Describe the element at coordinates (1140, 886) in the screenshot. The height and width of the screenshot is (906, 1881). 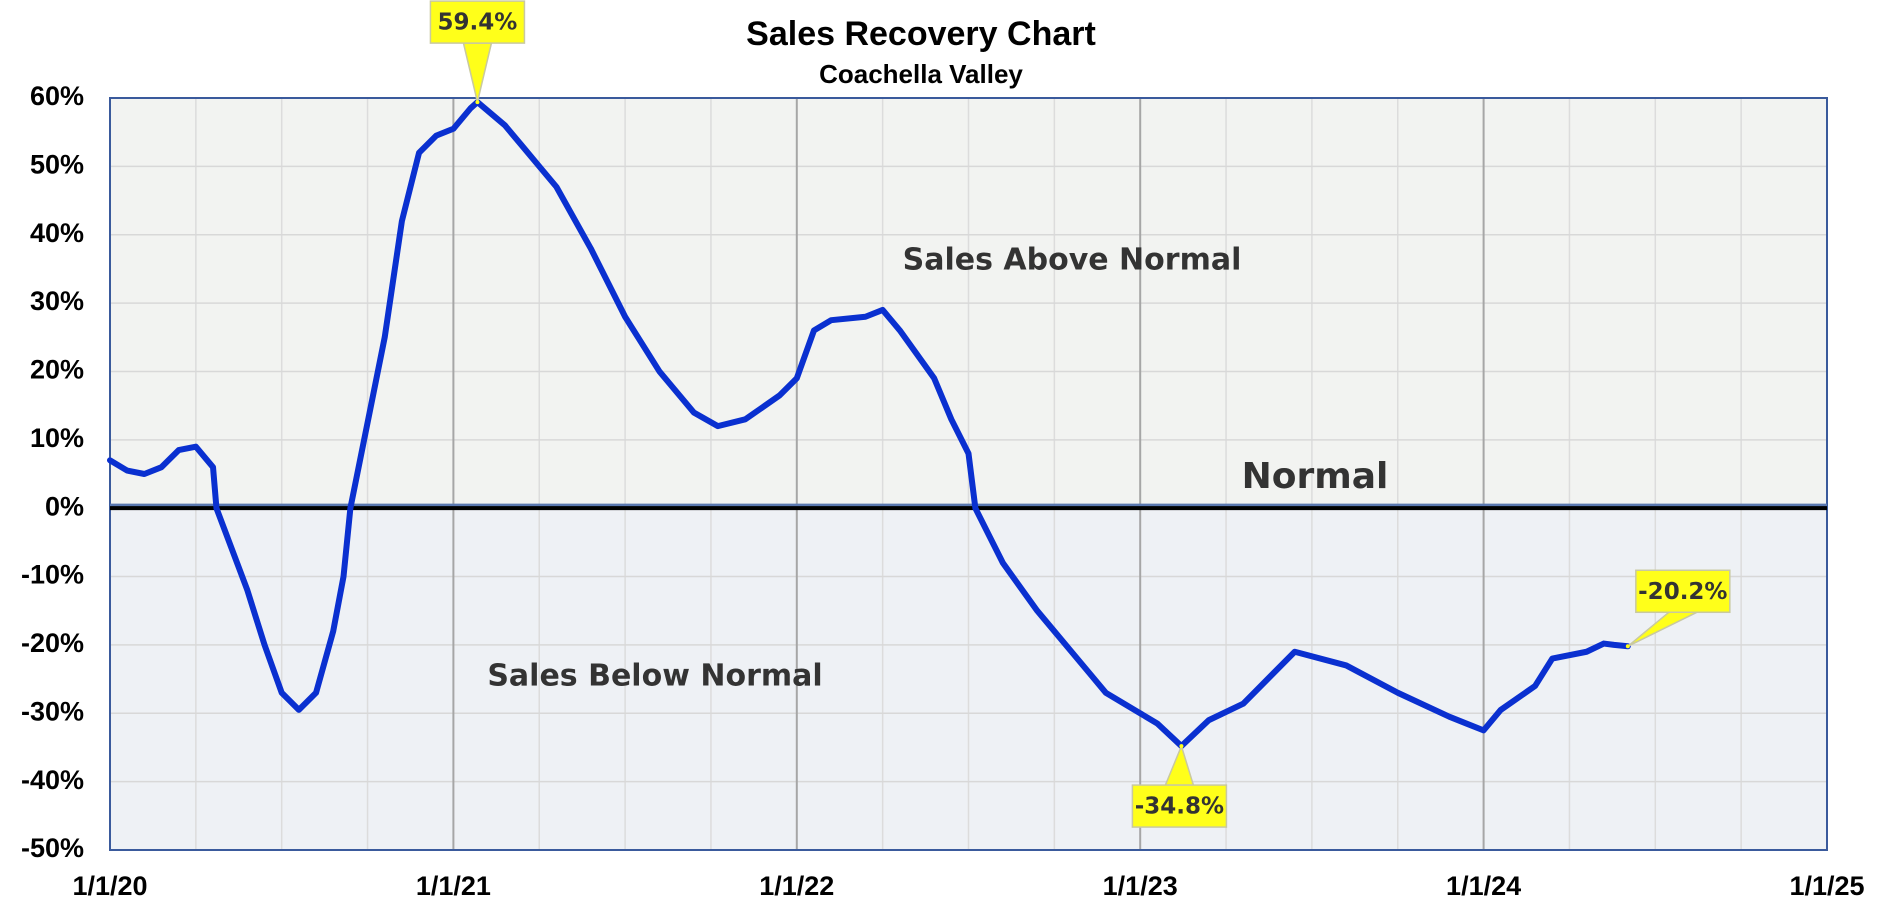
I see `x-tick-label: 1/1/23` at that location.